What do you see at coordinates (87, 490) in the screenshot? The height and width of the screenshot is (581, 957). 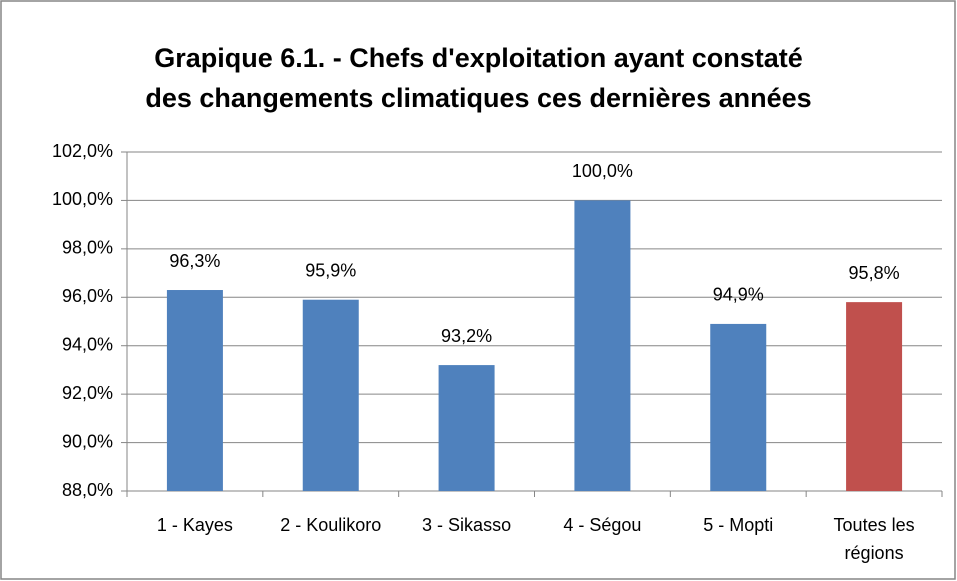 I see `y-tick-label: 88,0%` at bounding box center [87, 490].